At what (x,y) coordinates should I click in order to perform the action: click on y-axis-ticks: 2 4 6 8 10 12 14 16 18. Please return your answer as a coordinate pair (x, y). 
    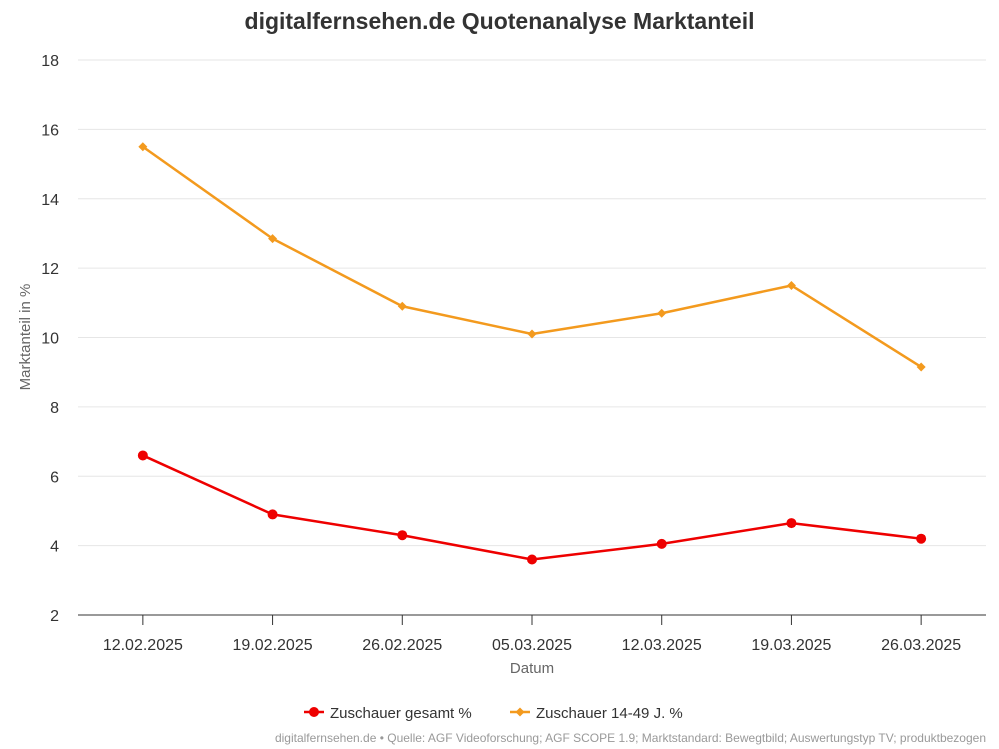
    Looking at the image, I should click on (50, 339).